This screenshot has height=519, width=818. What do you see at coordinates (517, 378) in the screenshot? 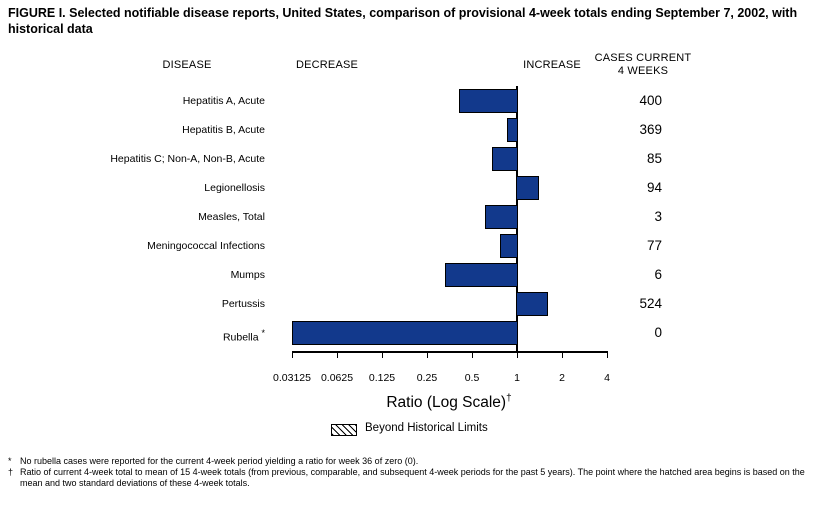
I see `x-axis-tick-label: 1` at bounding box center [517, 378].